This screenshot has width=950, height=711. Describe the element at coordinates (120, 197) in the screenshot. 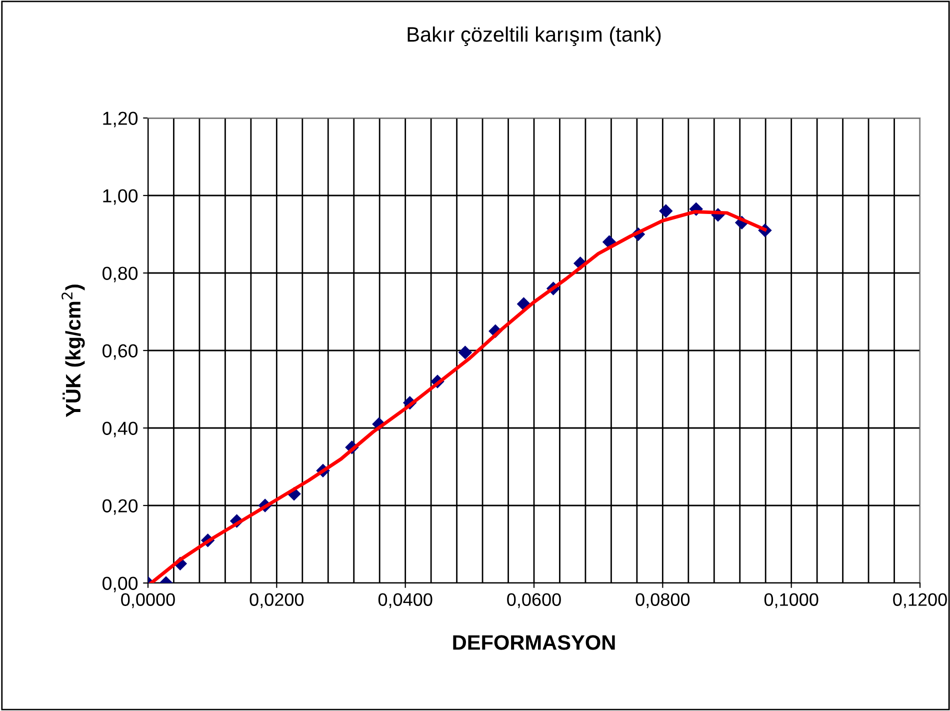

I see `y-tick-label: 1,00` at that location.